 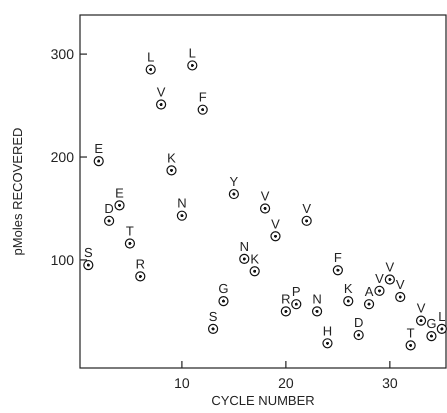 What do you see at coordinates (296, 292) in the screenshot?
I see `annotation: P` at bounding box center [296, 292].